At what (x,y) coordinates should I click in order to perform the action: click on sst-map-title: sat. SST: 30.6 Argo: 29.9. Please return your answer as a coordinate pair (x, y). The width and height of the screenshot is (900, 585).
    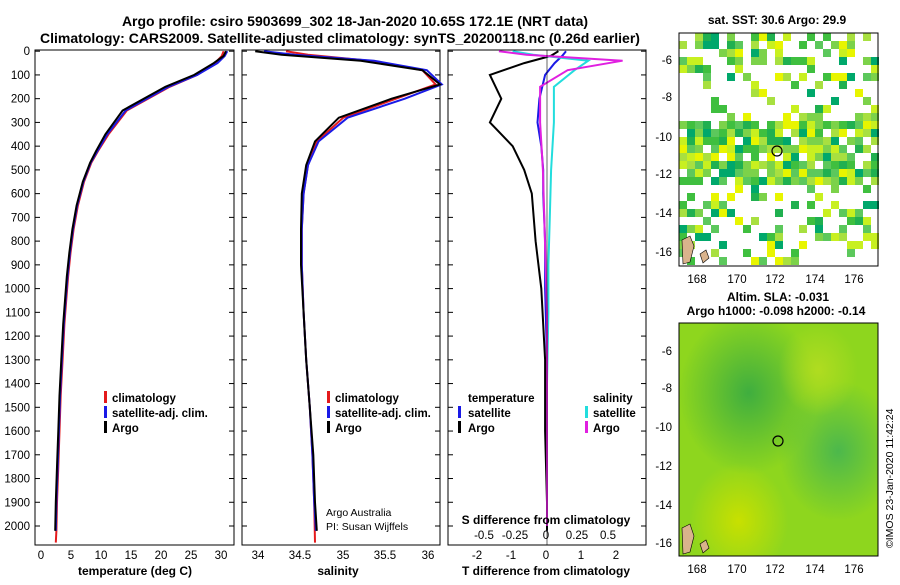
    Looking at the image, I should click on (777, 20).